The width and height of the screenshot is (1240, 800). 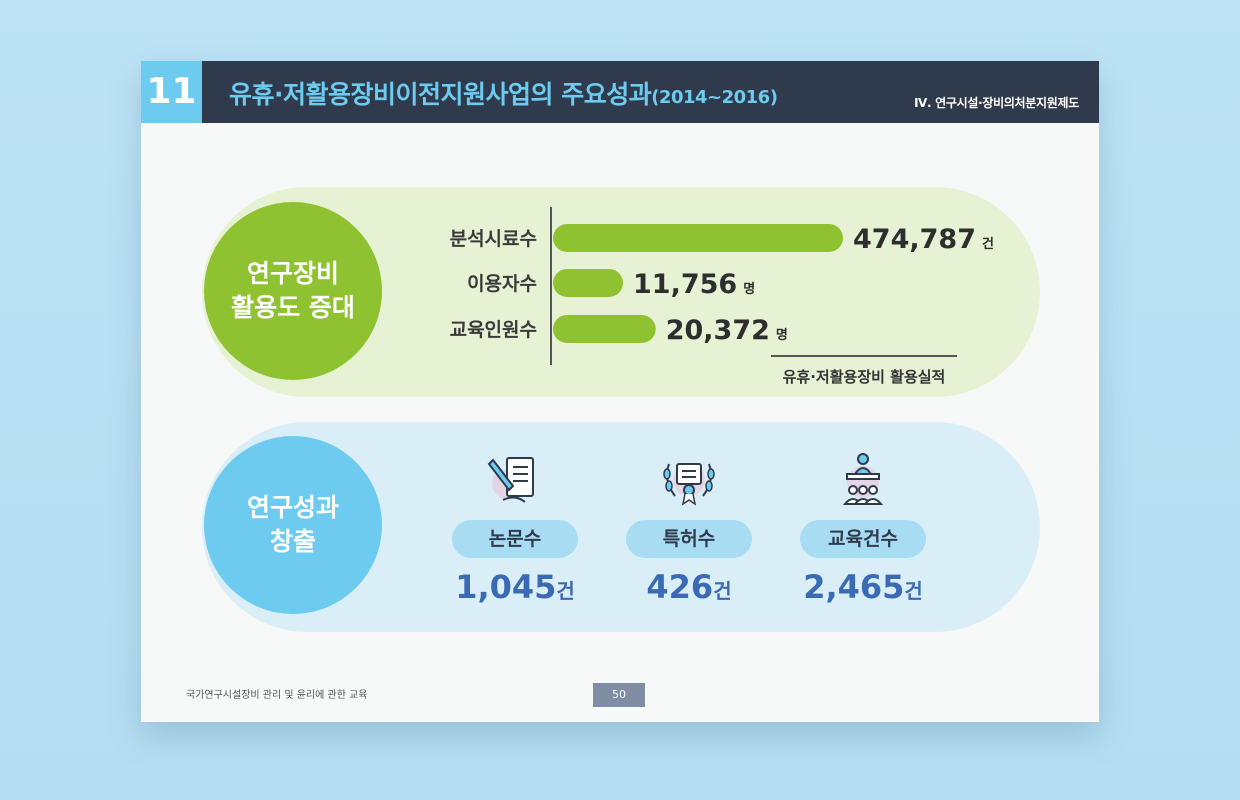 I want to click on bar-category-label: 교육인원수, so click(x=493, y=330).